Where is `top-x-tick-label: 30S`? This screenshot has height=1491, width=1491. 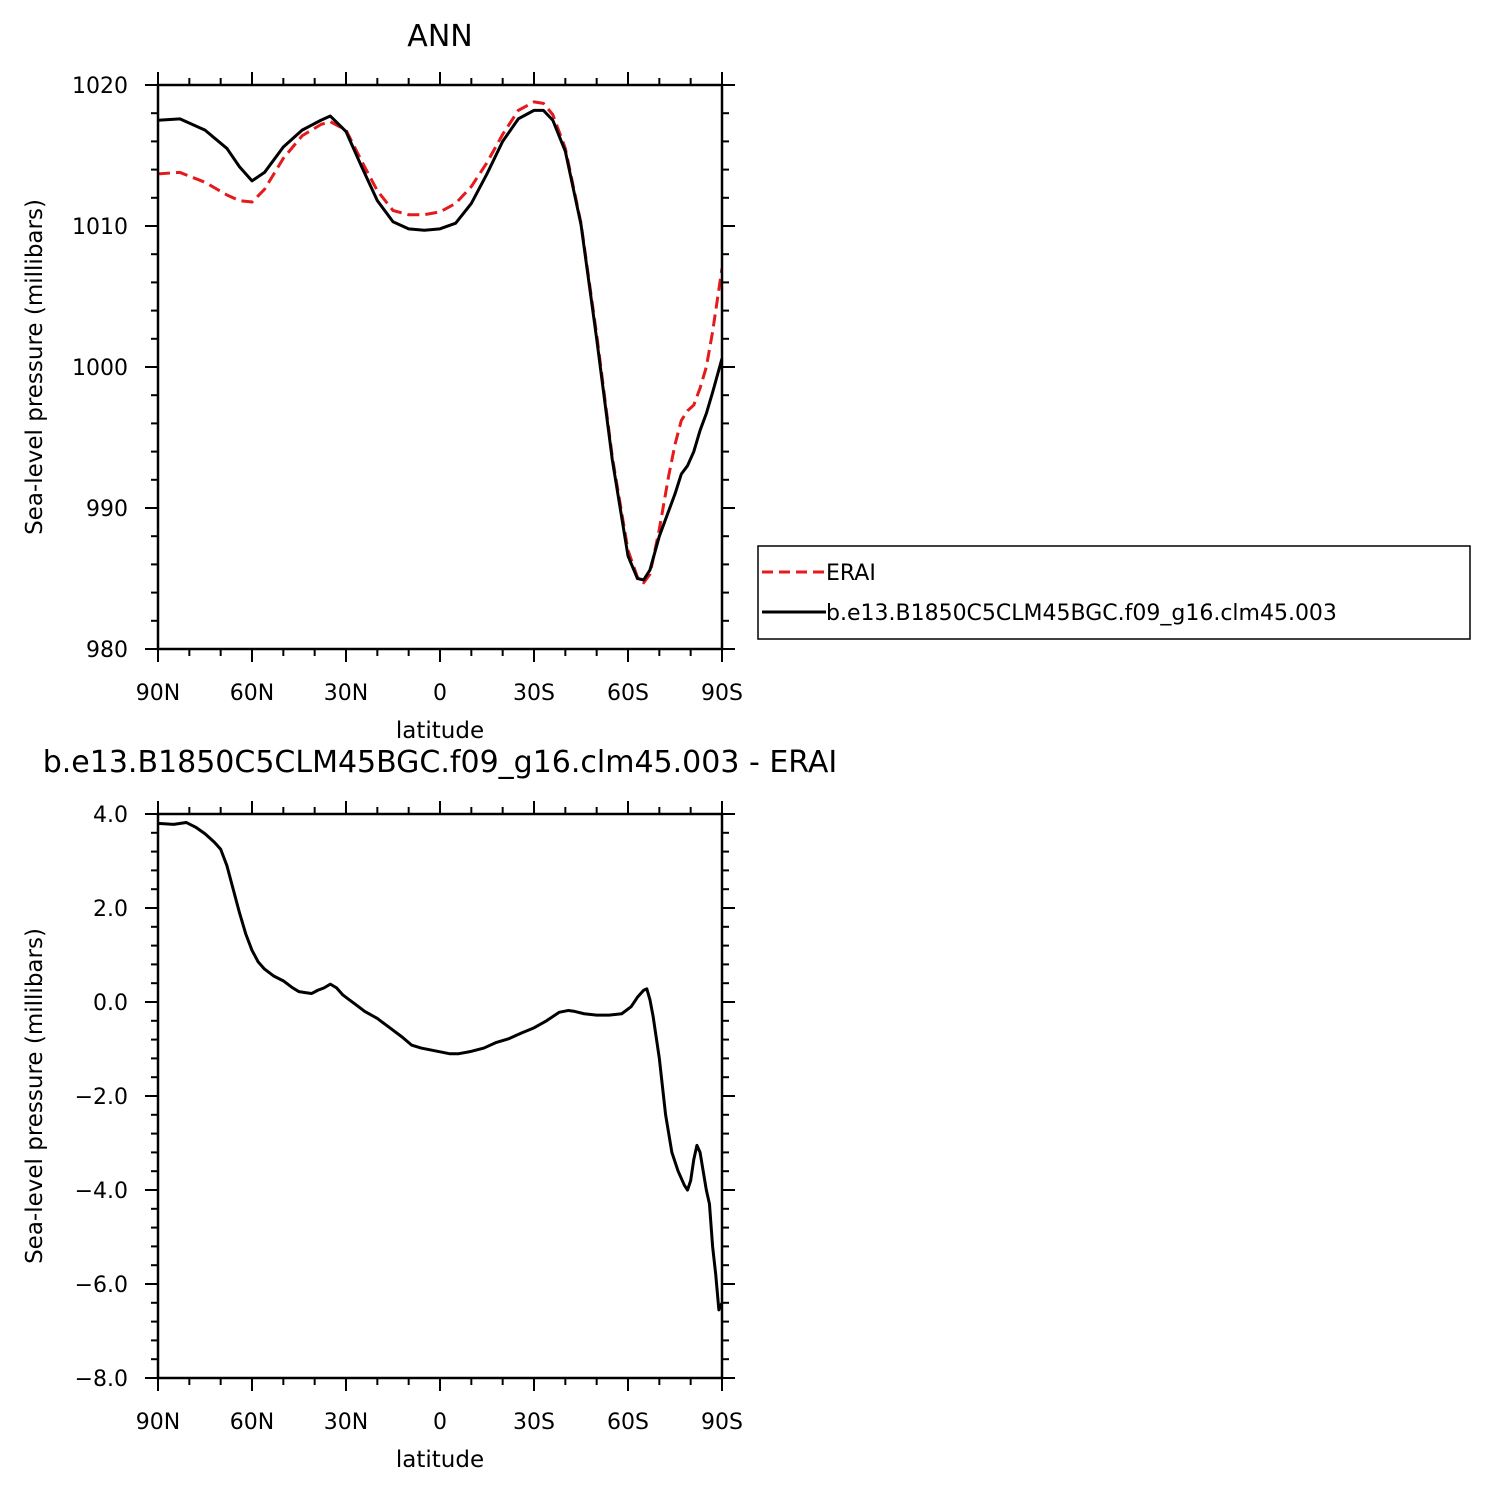
top-x-tick-label: 30S is located at coordinates (534, 693).